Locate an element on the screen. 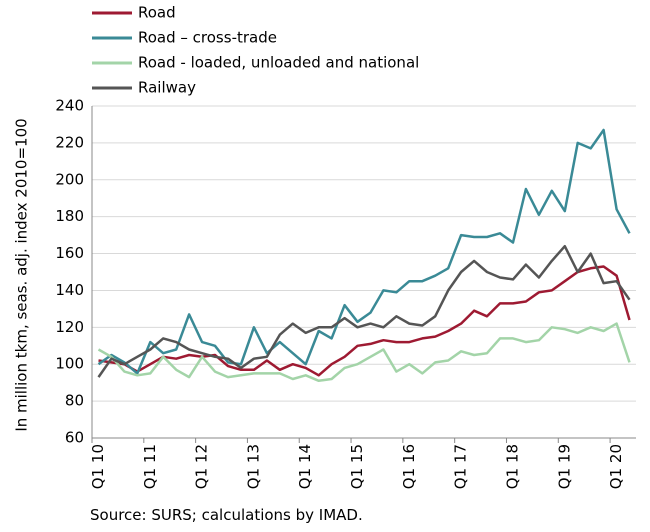  x-tick-label: Q1 20 is located at coordinates (616, 466).